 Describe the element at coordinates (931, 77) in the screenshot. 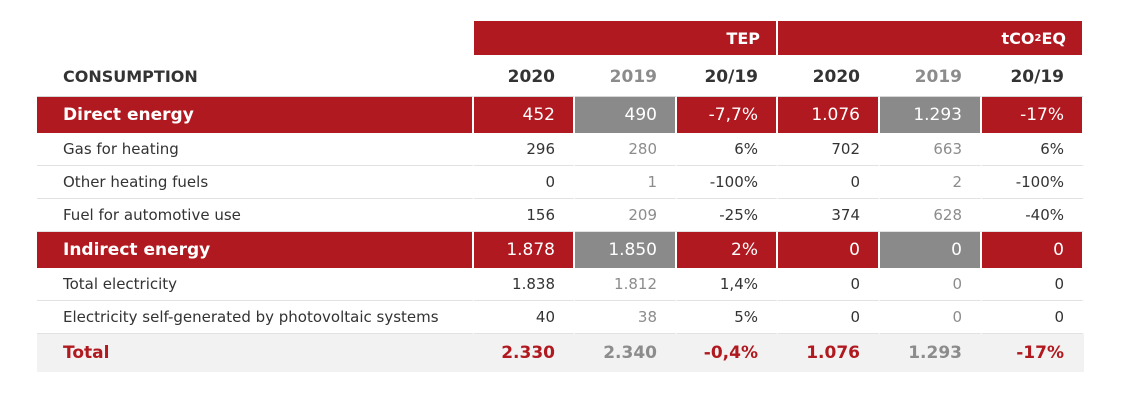

I see `column-header-tco2-2019: 2019` at that location.